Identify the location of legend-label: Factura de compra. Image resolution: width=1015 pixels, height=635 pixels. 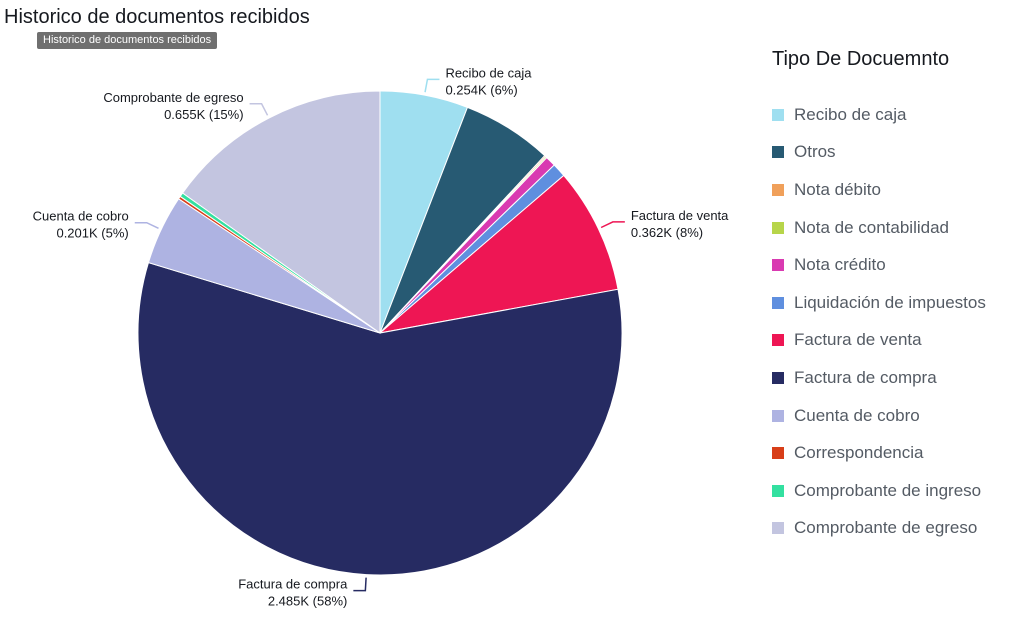
(865, 377).